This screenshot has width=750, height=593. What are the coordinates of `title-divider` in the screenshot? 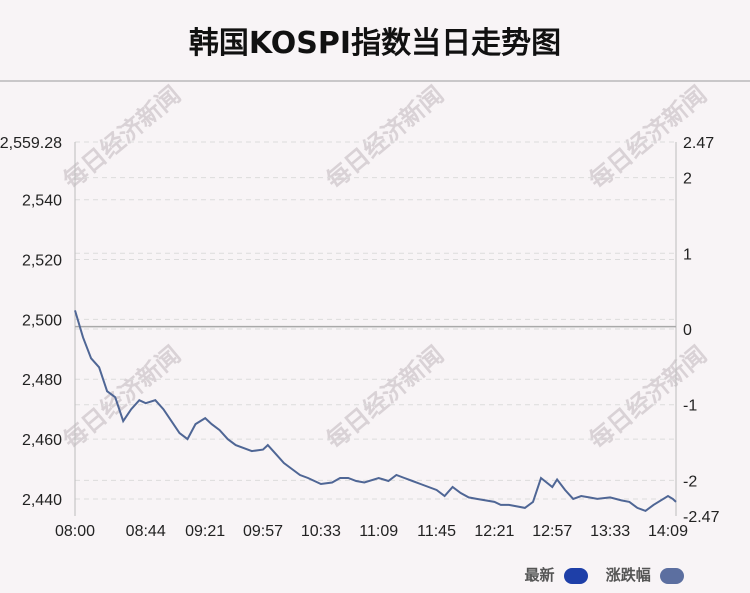 It's located at (375, 81).